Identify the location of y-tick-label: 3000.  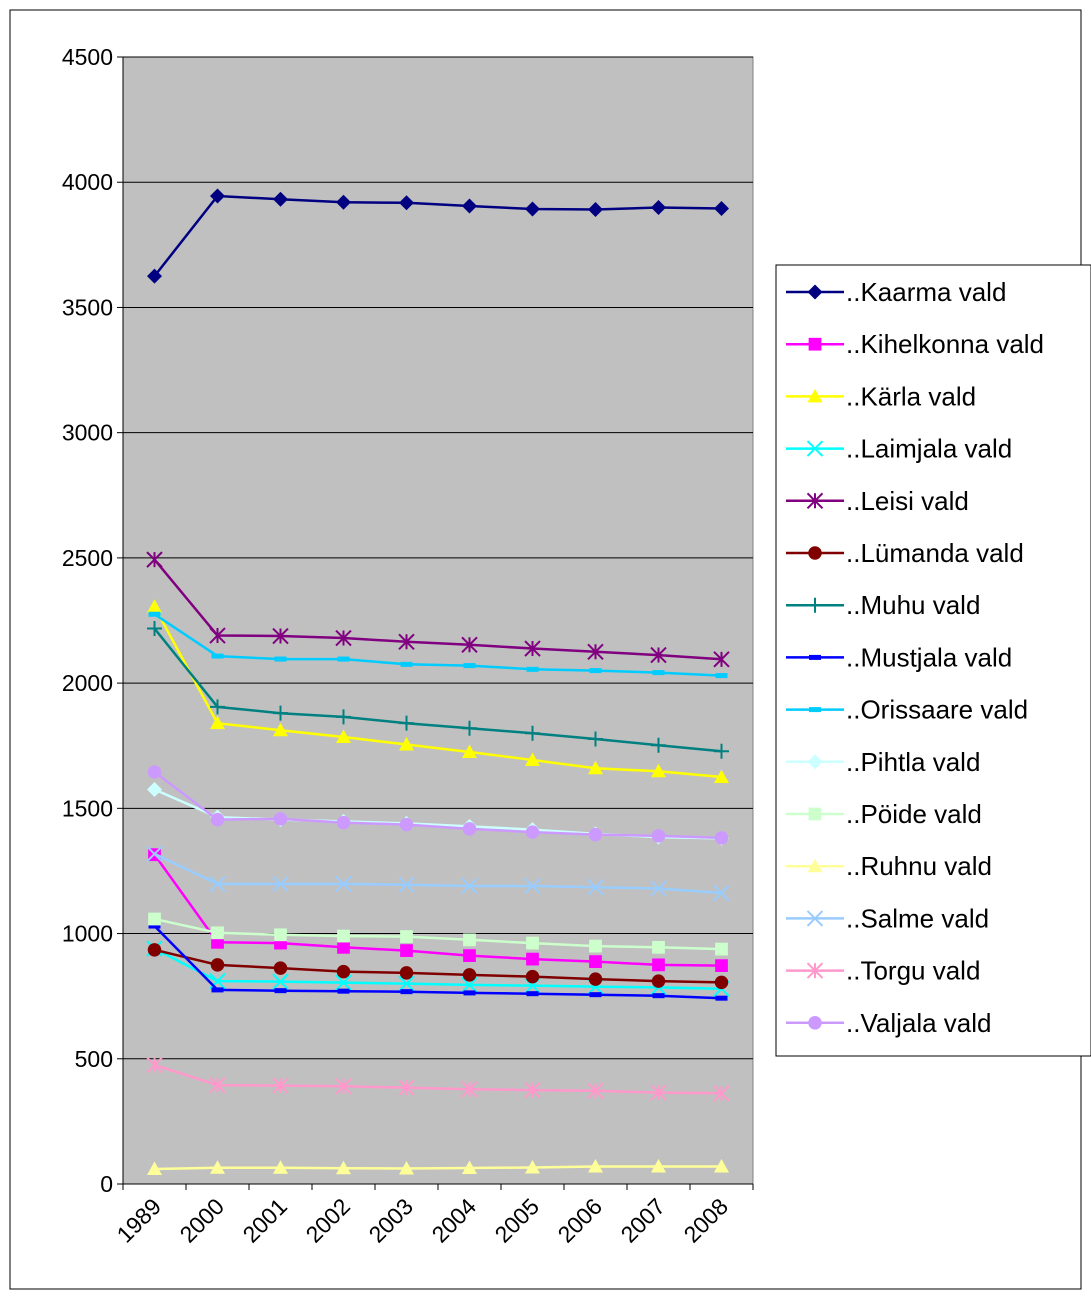
(87, 433).